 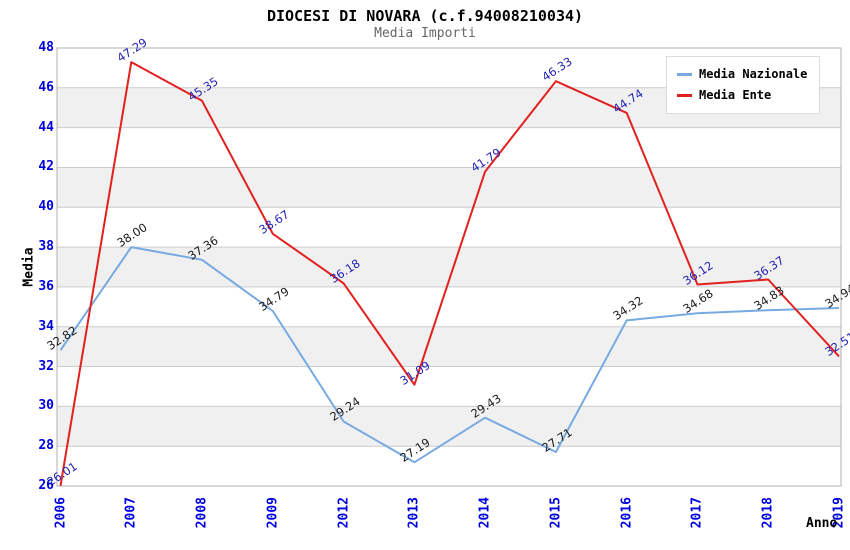 What do you see at coordinates (556, 513) in the screenshot?
I see `x-tick-label: 2015` at bounding box center [556, 513].